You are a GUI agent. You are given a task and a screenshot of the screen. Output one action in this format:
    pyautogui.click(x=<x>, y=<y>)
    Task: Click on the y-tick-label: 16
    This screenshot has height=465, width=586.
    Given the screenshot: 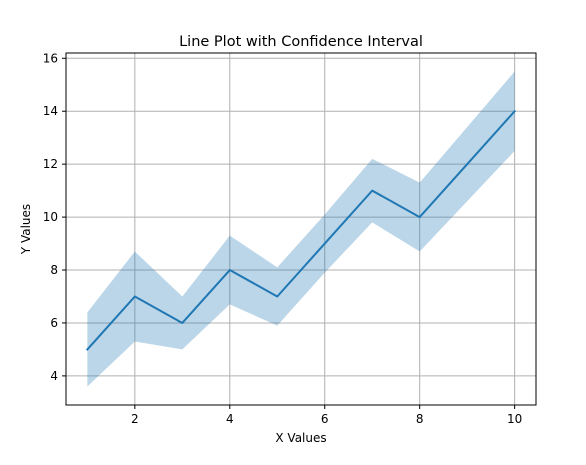 What is the action you would take?
    pyautogui.click(x=50, y=58)
    